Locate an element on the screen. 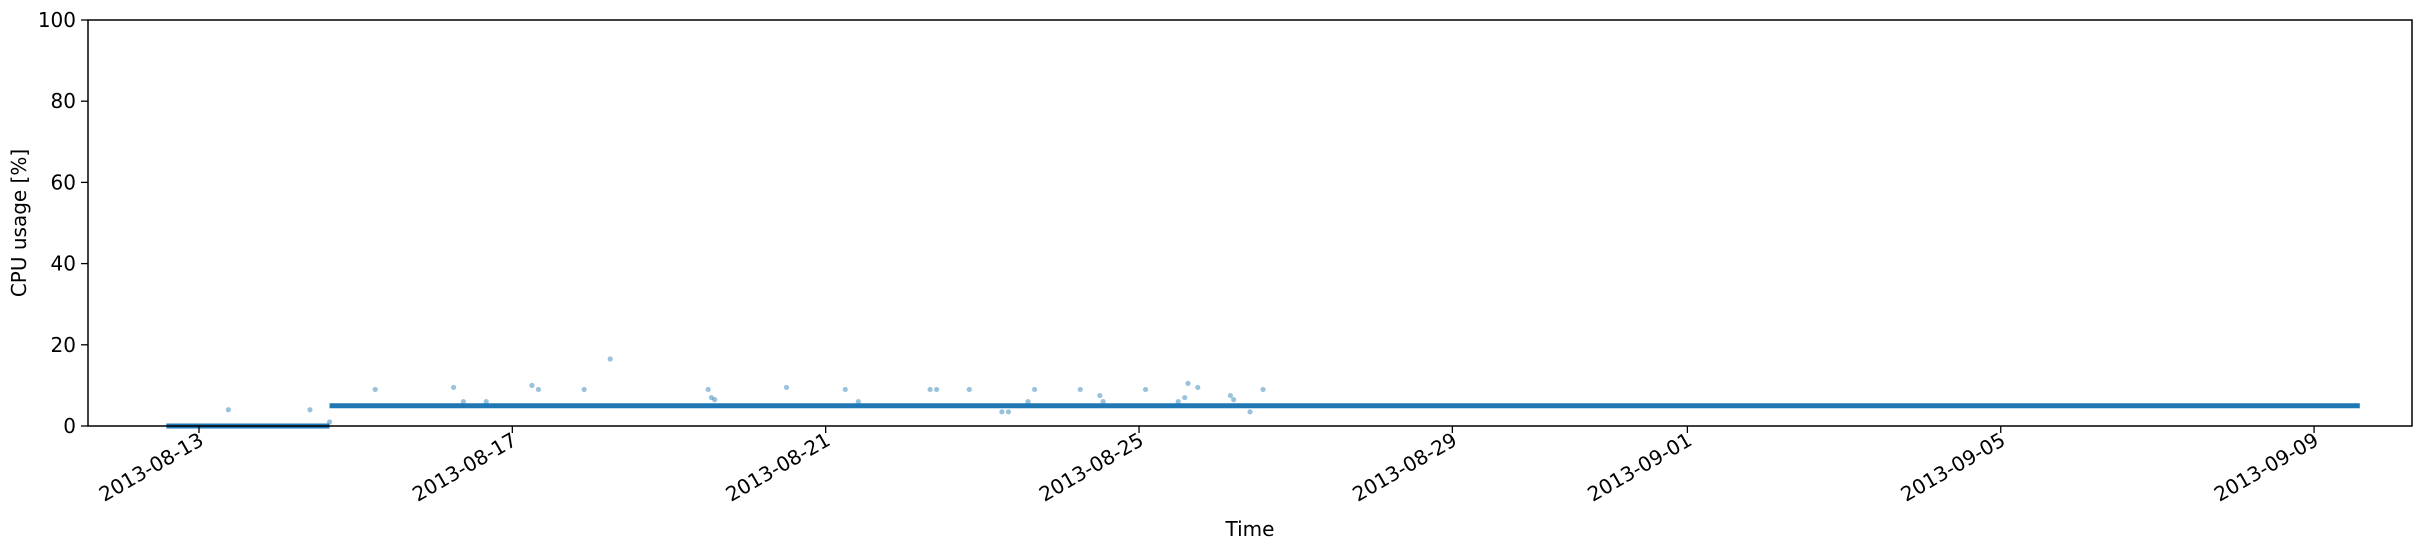  y-tick-label: 40 is located at coordinates (63, 264).